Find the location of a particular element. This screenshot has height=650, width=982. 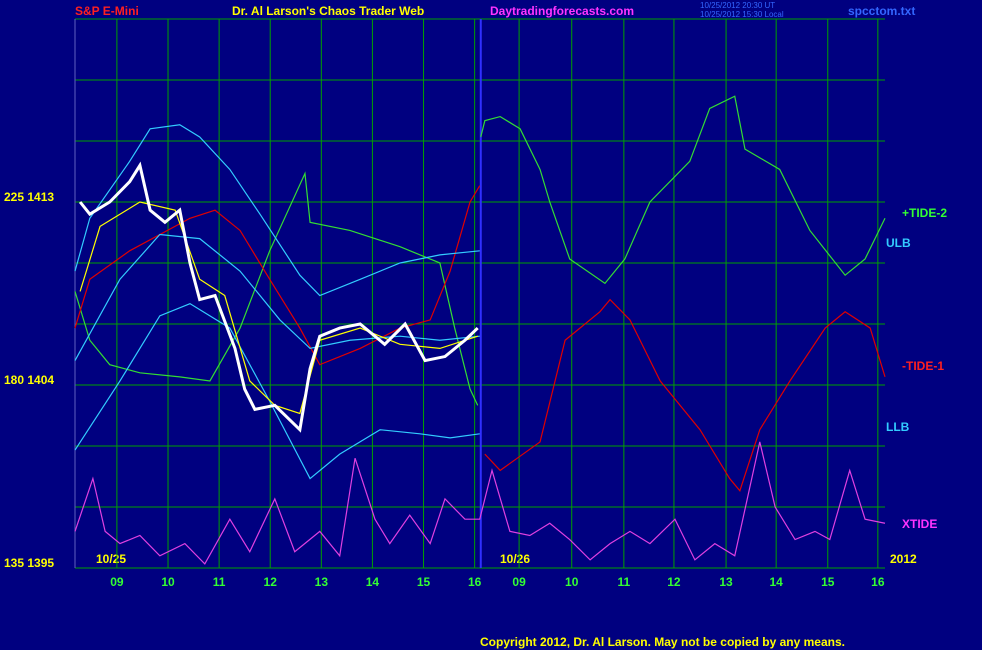

instrument: S&P E-Mini is located at coordinates (107, 11).